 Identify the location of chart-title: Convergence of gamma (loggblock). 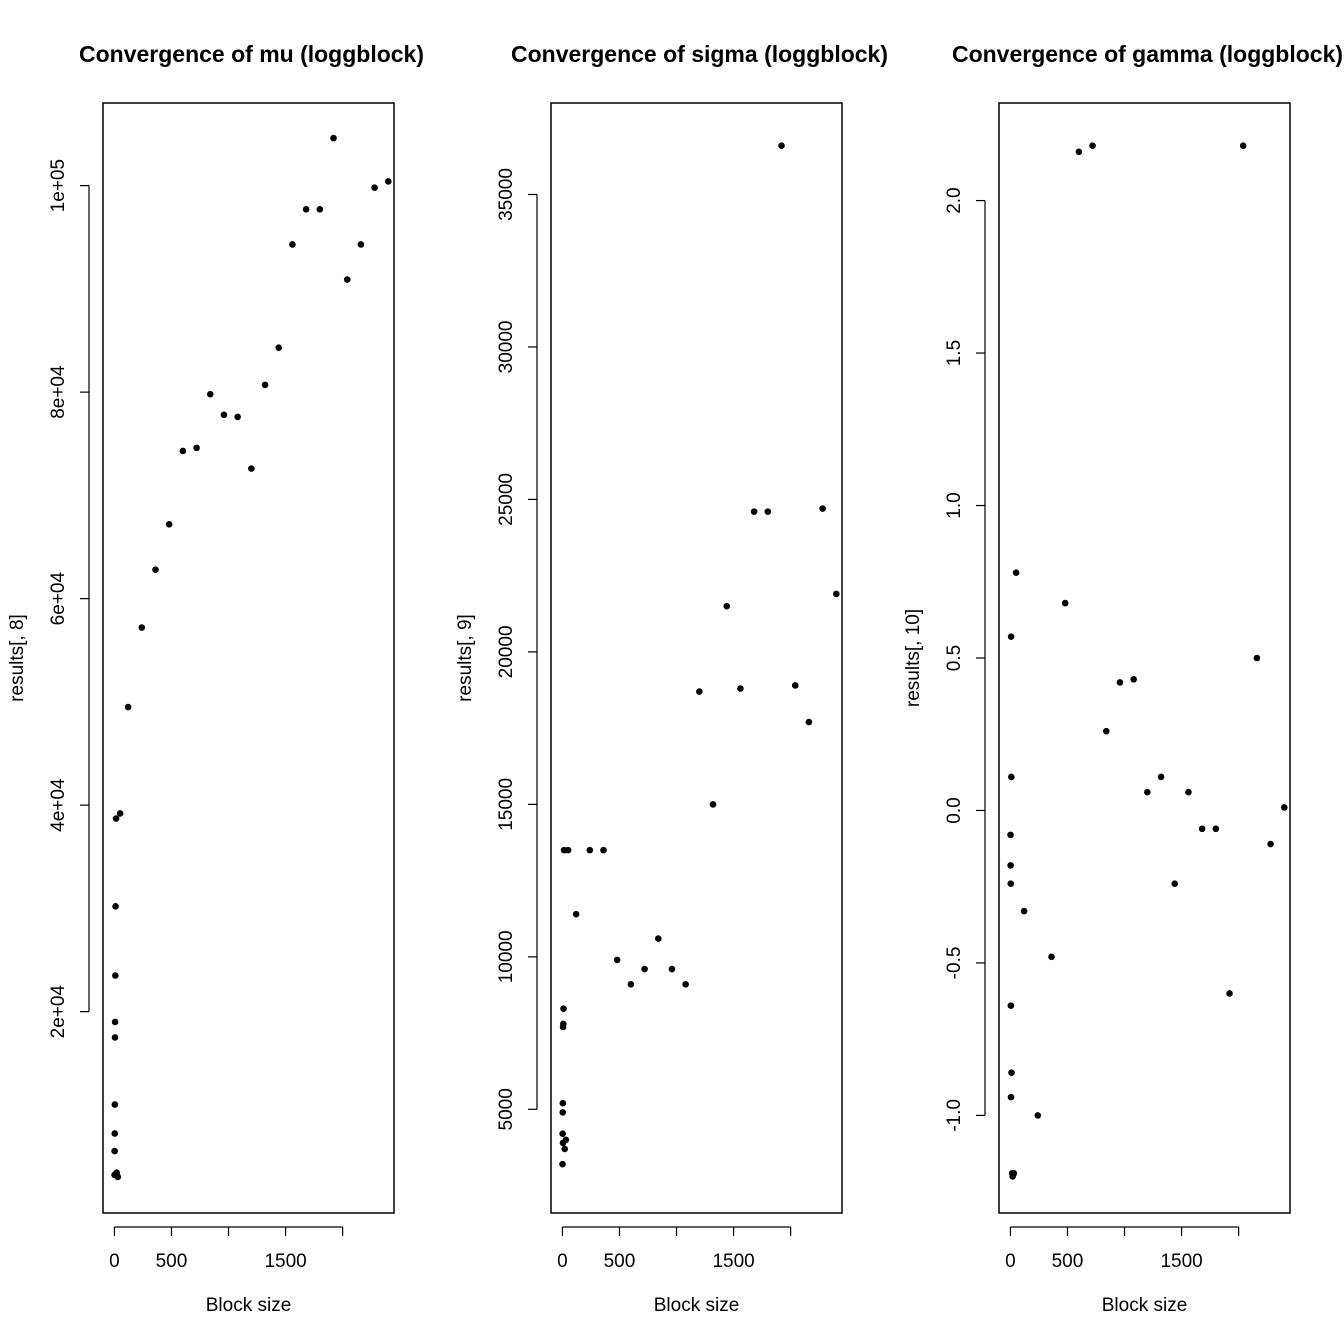
(1147, 54).